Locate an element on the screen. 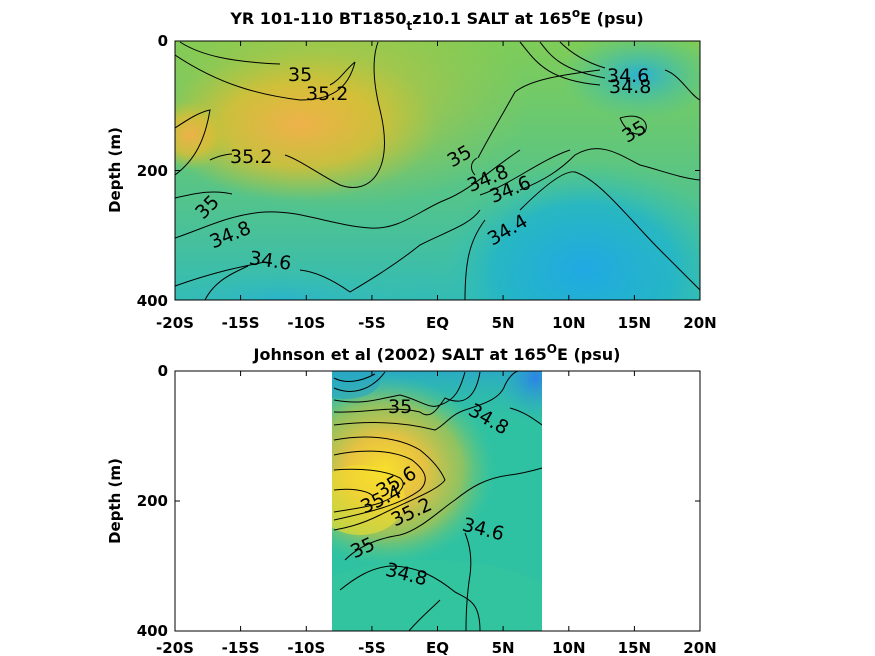  top-y-axis-label: Depth (m) is located at coordinates (115, 170).